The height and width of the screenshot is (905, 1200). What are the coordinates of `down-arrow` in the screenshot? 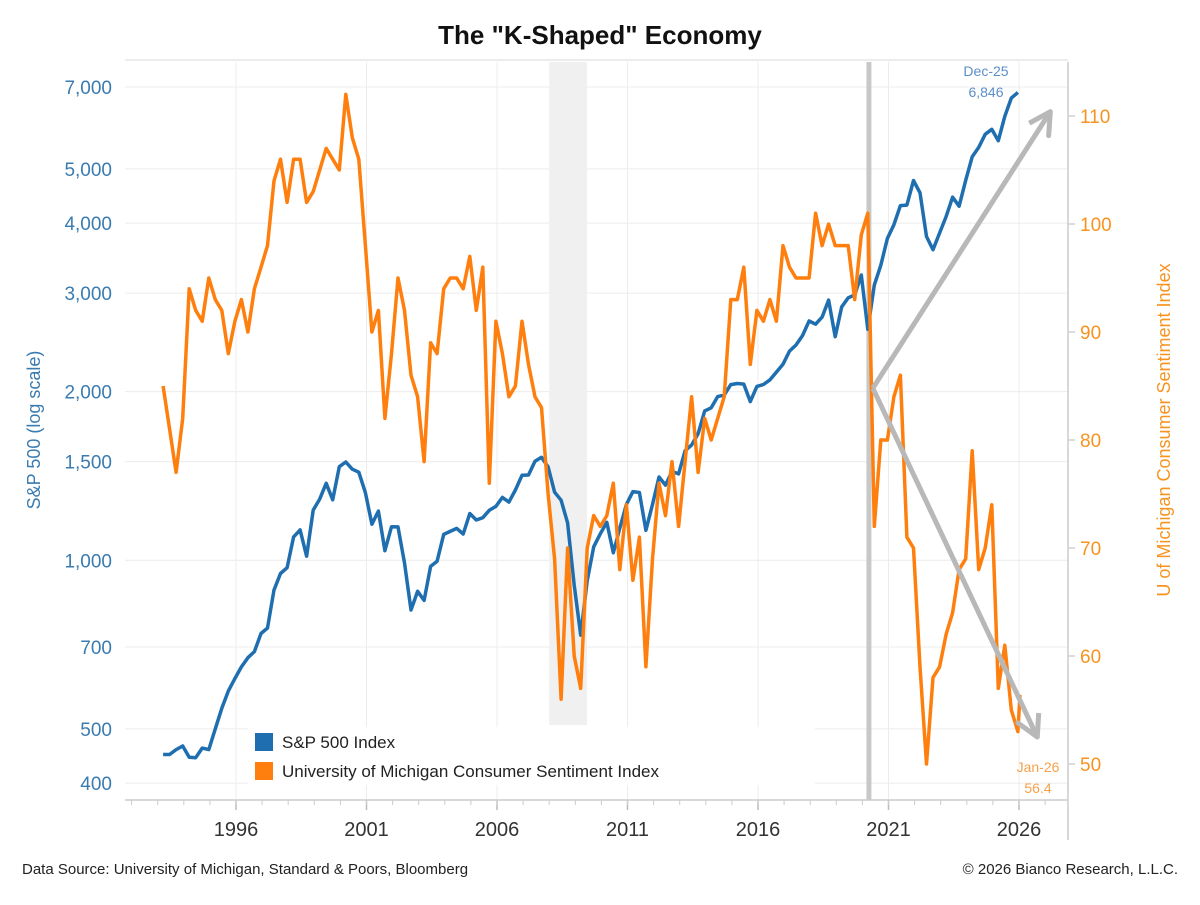 It's located at (955, 563).